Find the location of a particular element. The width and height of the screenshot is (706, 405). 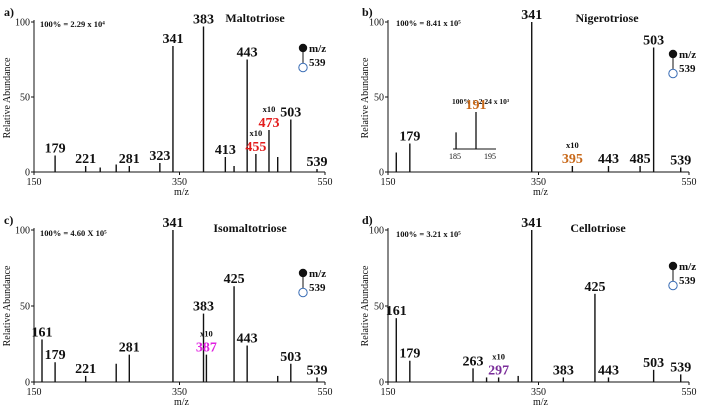

panel-letter: a) is located at coordinates (9, 12).